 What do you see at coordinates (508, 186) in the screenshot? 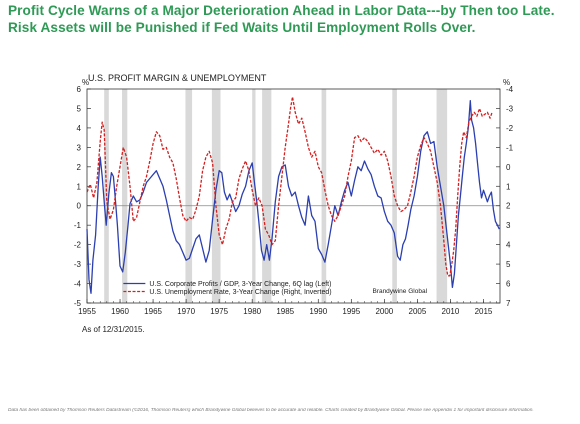
I see `right-tick-label: 1` at bounding box center [508, 186].